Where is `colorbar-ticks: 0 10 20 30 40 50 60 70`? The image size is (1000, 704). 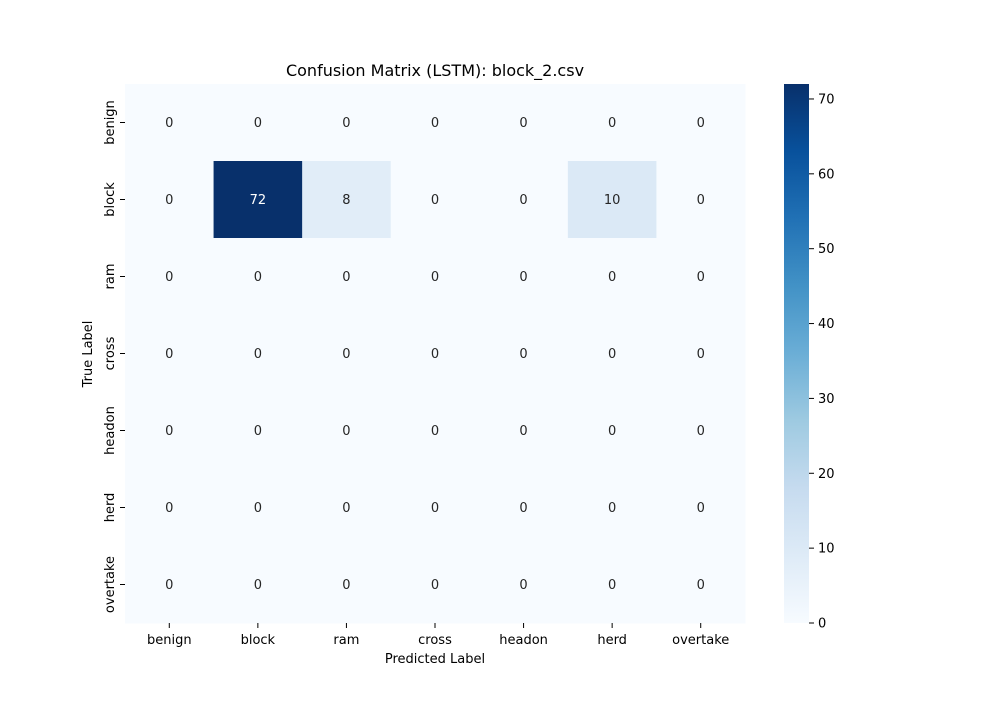
colorbar-ticks: 0 10 20 30 40 50 60 70 is located at coordinates (822, 362).